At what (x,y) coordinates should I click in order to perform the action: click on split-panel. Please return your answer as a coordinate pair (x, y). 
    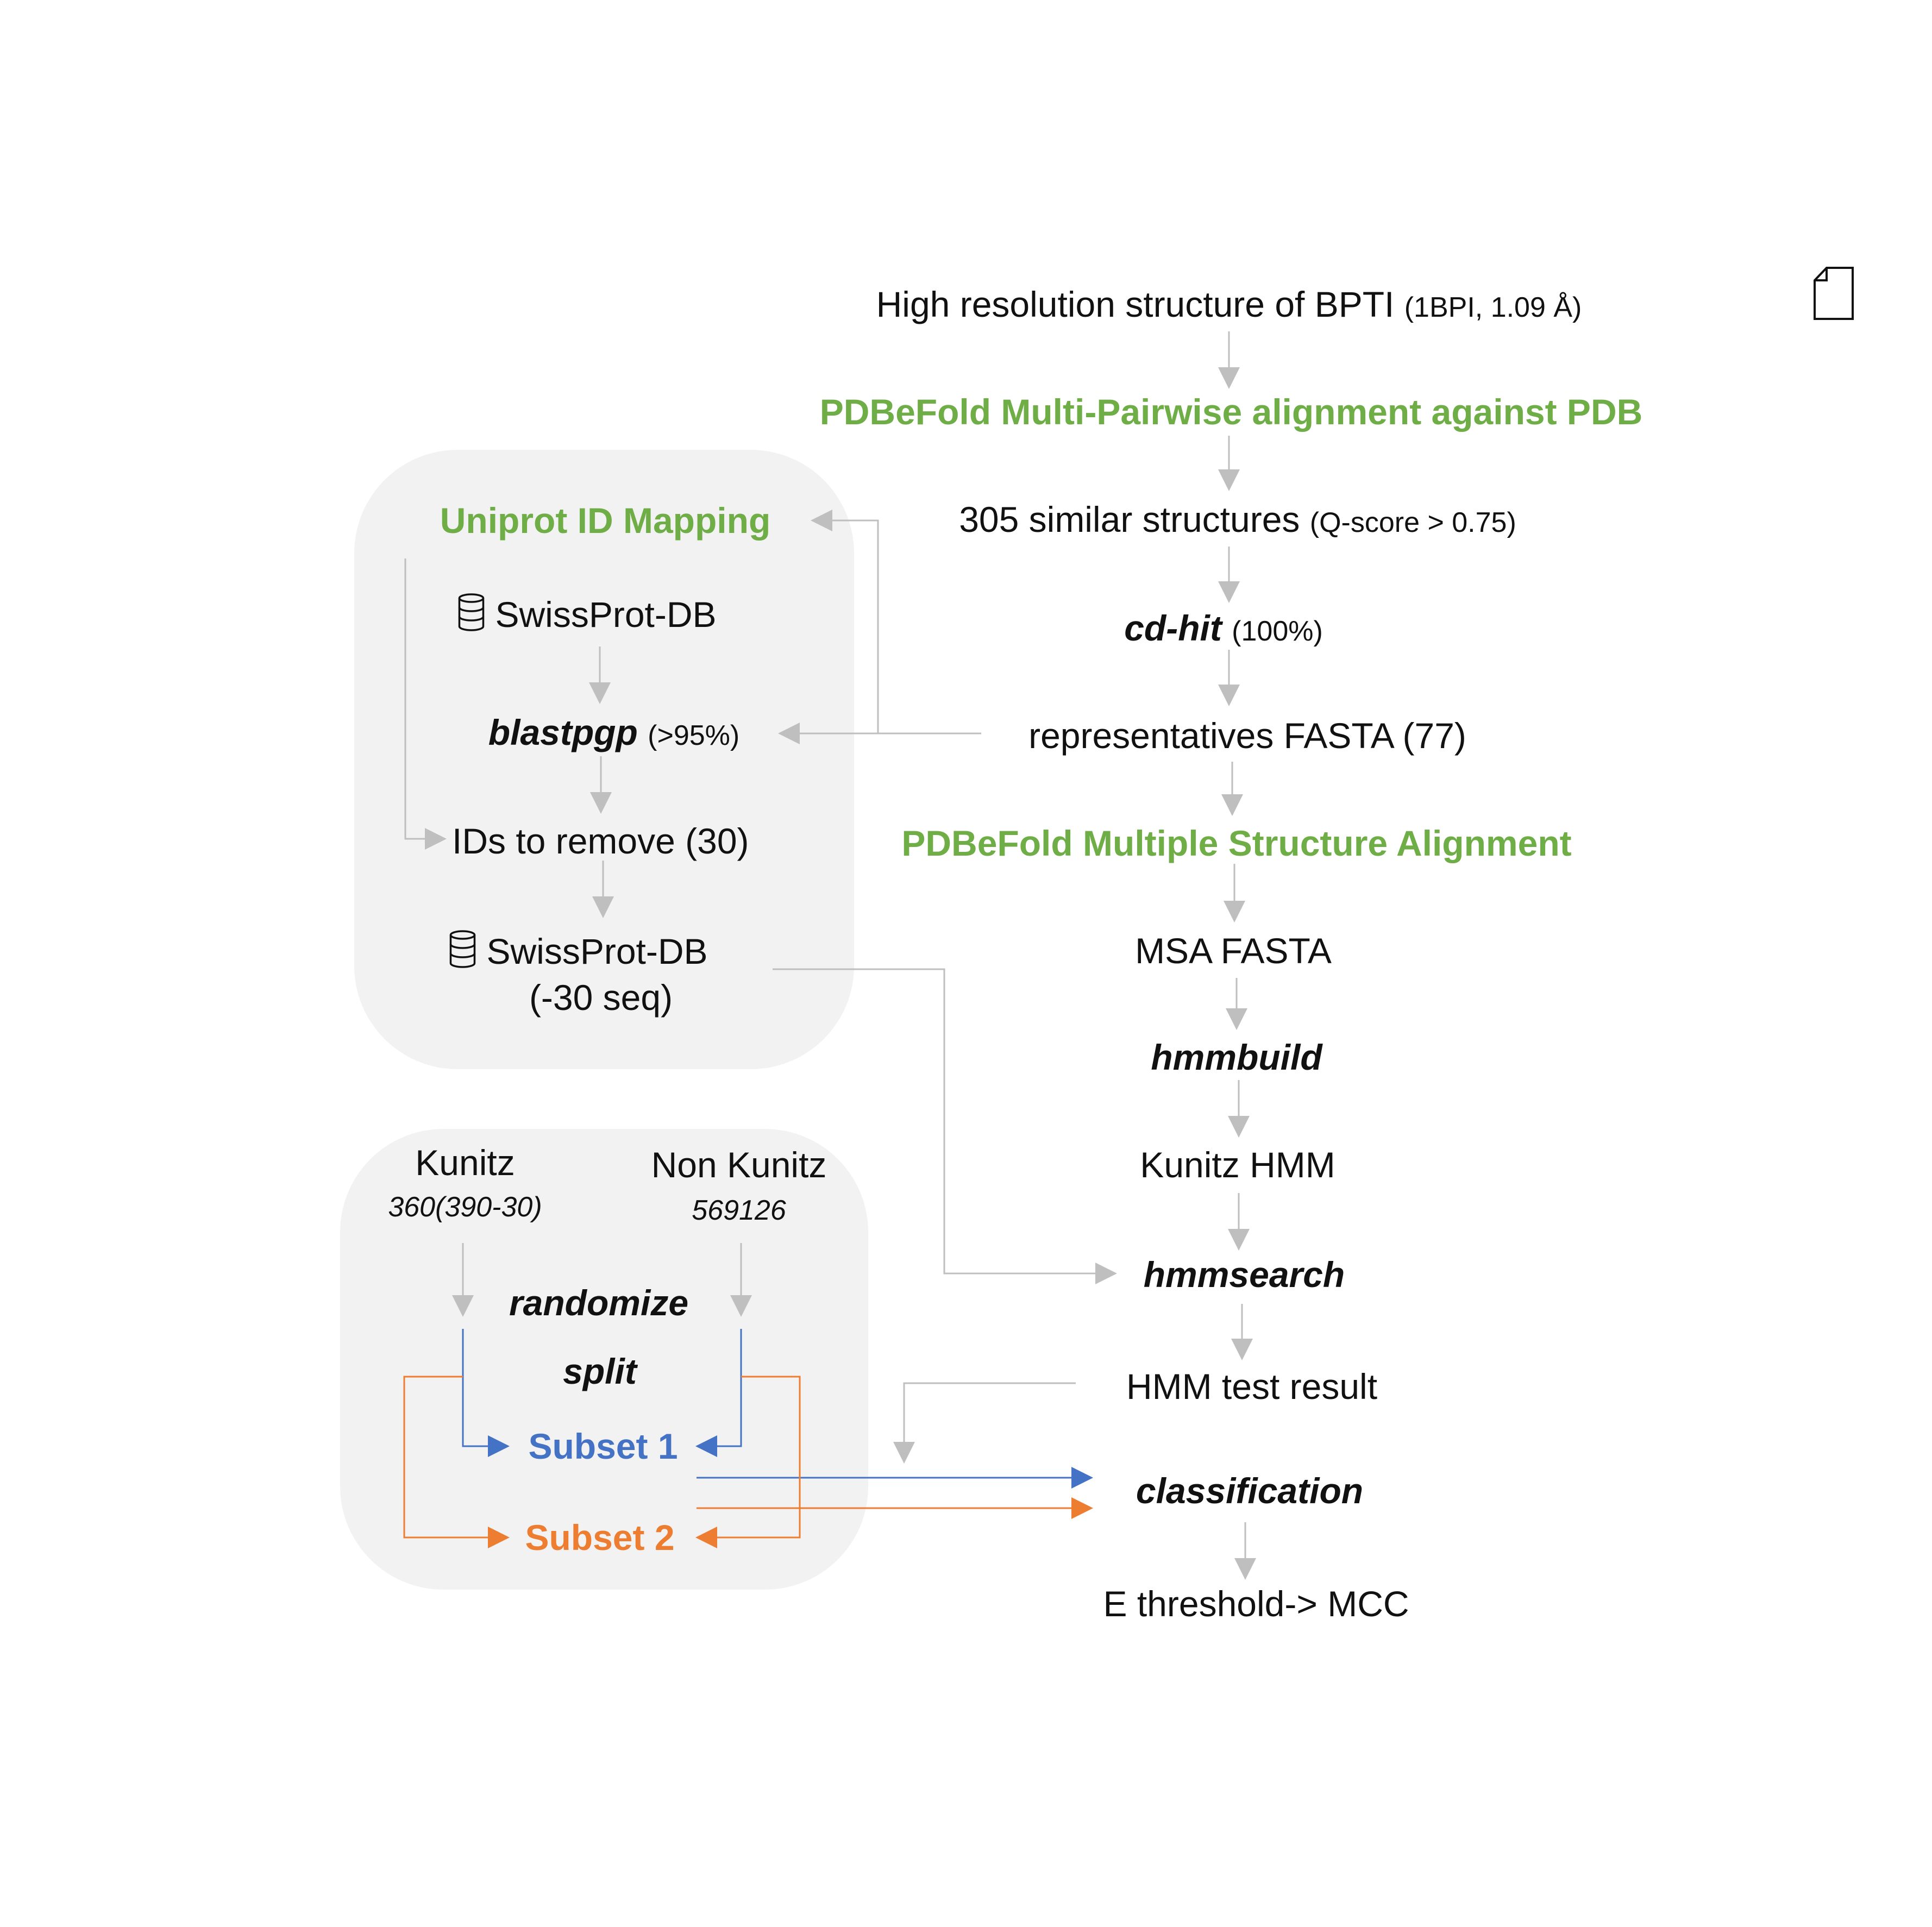
    Looking at the image, I should click on (604, 1359).